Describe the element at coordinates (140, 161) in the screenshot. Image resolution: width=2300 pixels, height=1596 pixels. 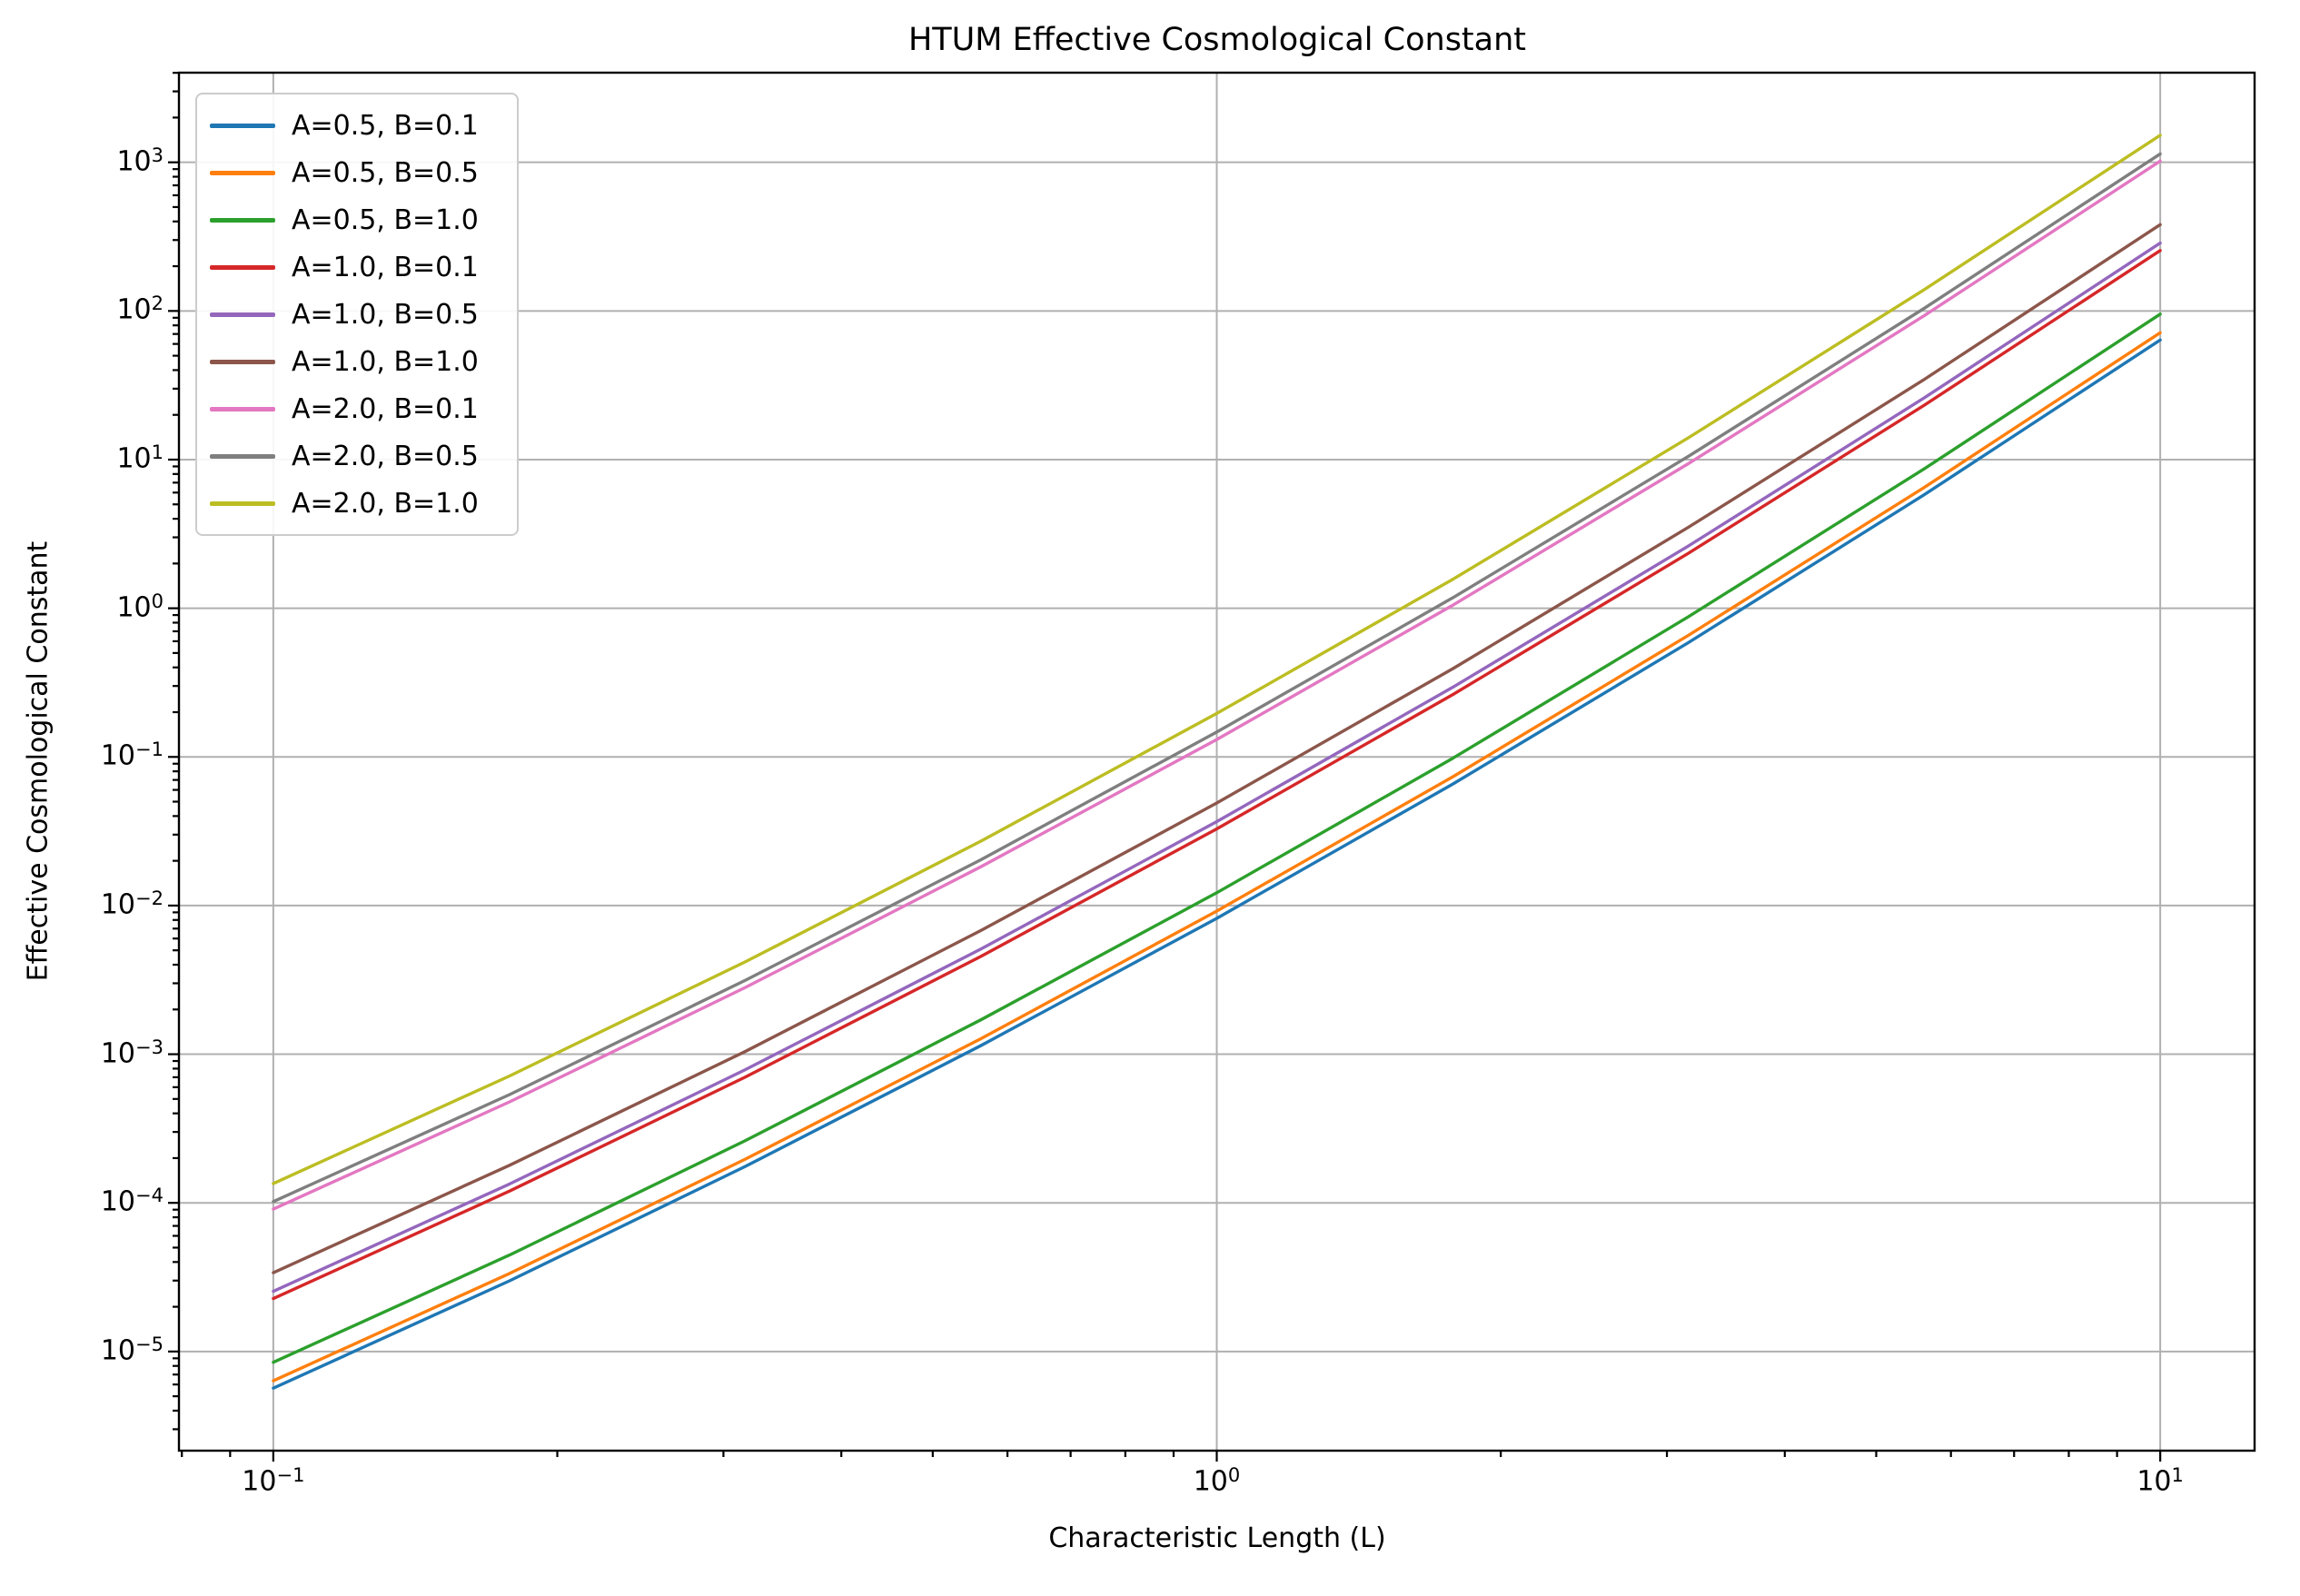
I see `y-tick-label: 10³` at that location.